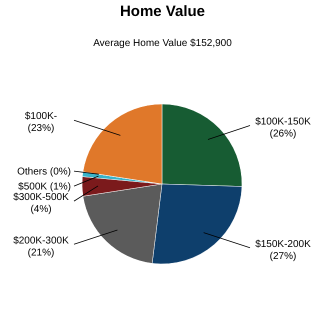 The height and width of the screenshot is (325, 325). What do you see at coordinates (41, 252) in the screenshot?
I see `data-label: (21%)` at bounding box center [41, 252].